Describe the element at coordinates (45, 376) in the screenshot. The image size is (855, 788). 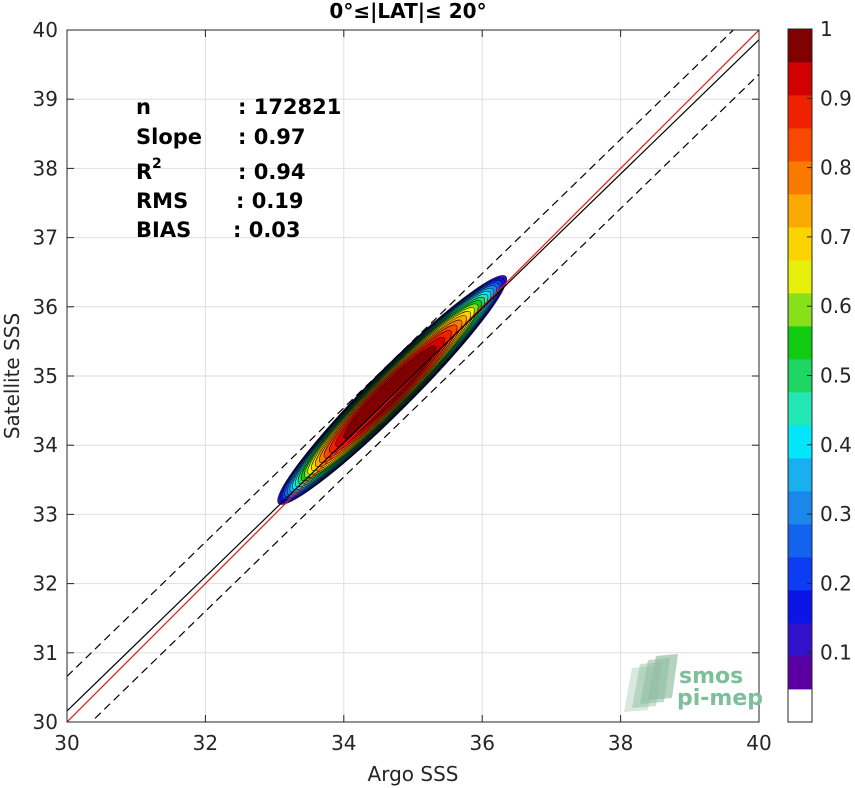
I see `y-tick-label: 35` at that location.